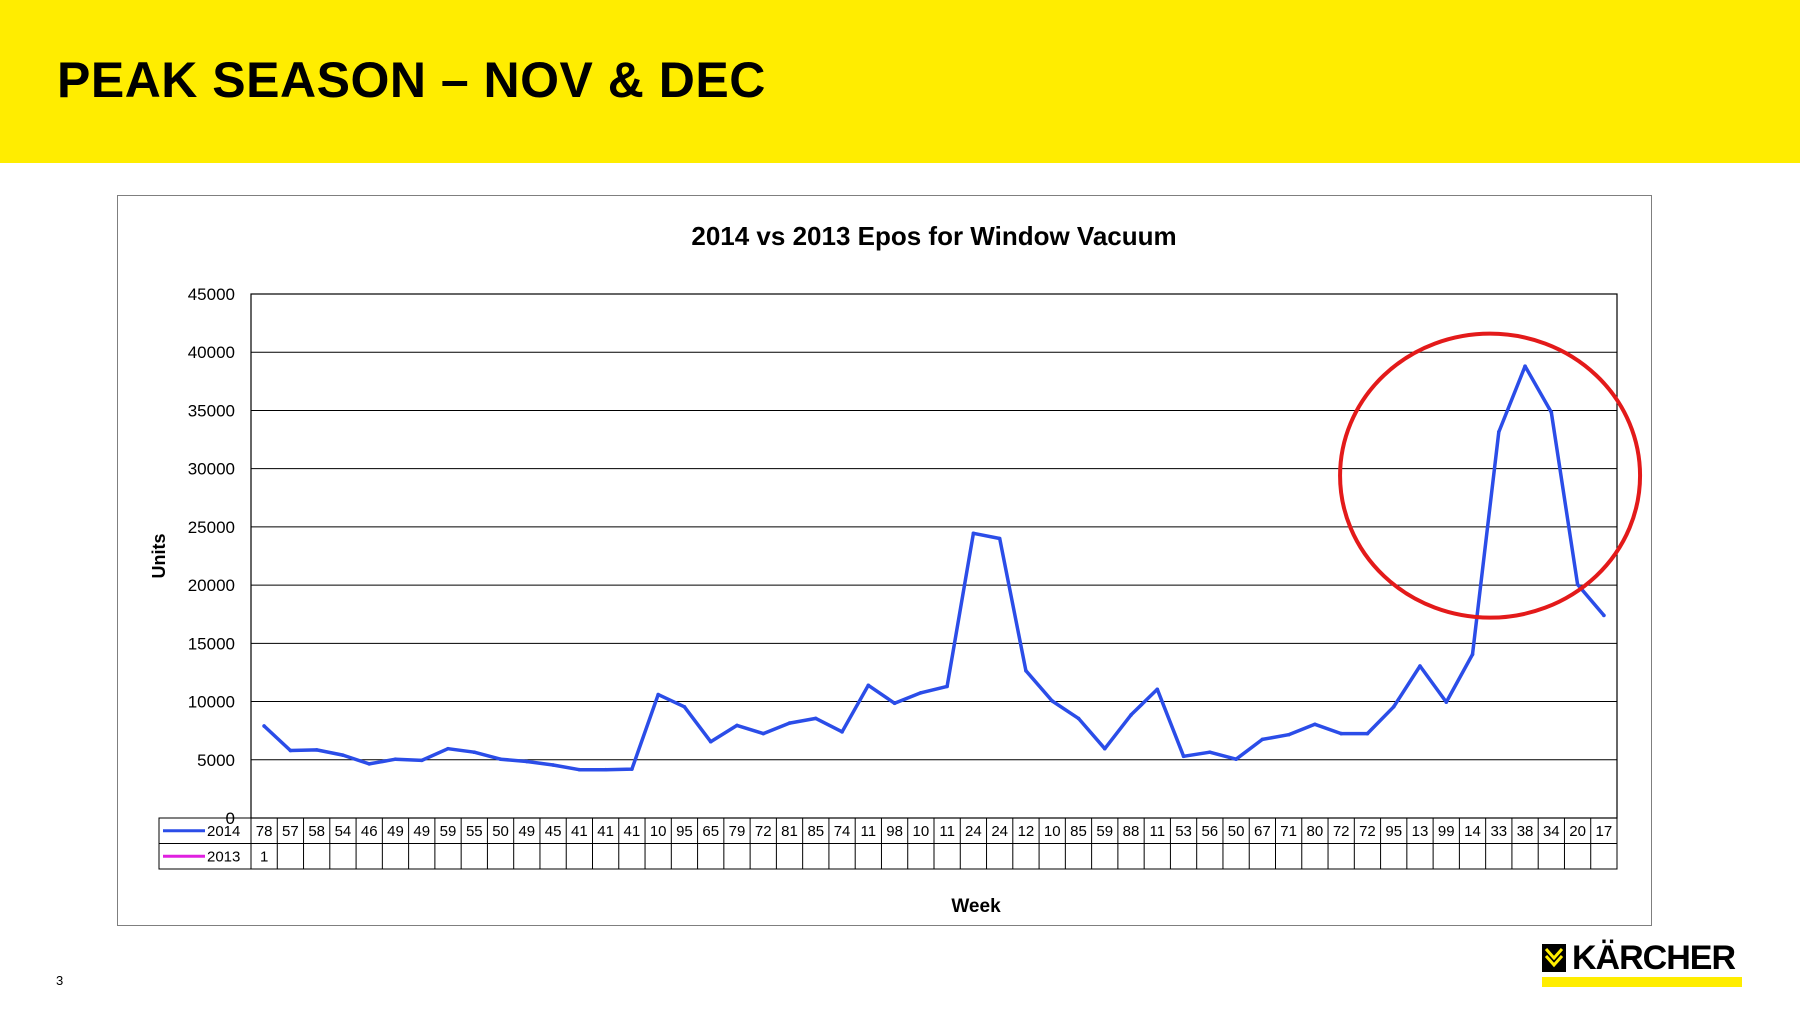 The image size is (1800, 1012). Describe the element at coordinates (1642, 963) in the screenshot. I see `karcher-logo: KÄRCHER` at that location.